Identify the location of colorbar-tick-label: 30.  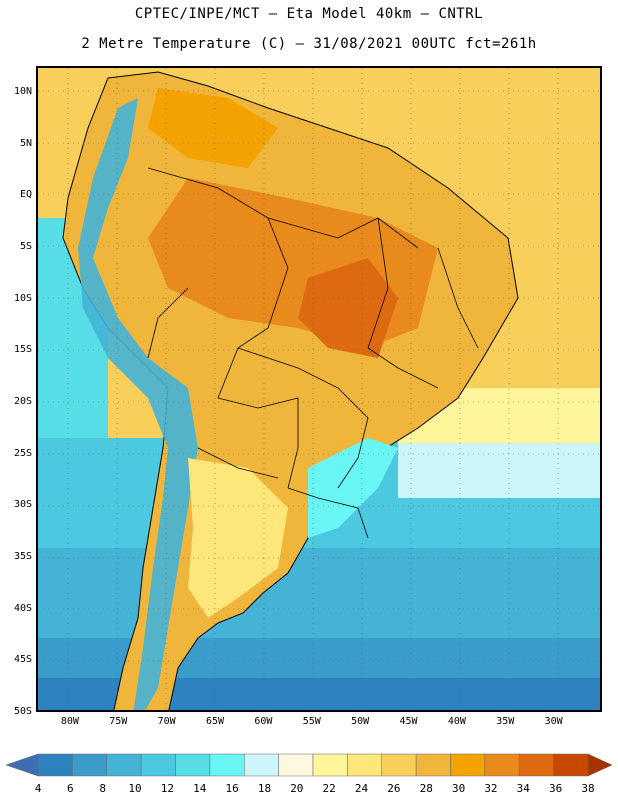
(458, 788).